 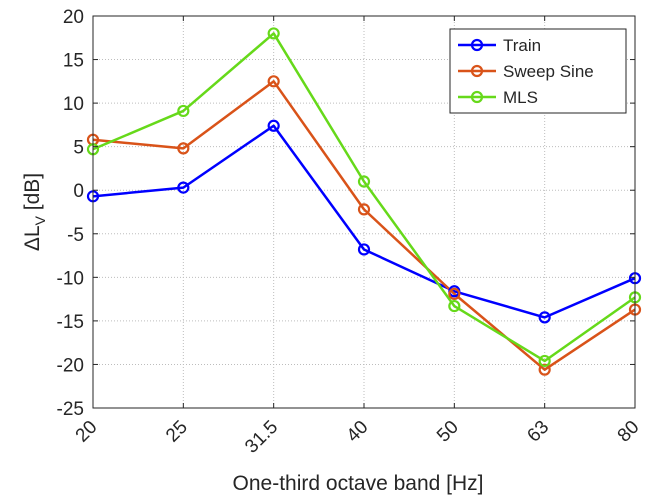 I want to click on y-axis-label-subscript: V, so click(x=40, y=220).